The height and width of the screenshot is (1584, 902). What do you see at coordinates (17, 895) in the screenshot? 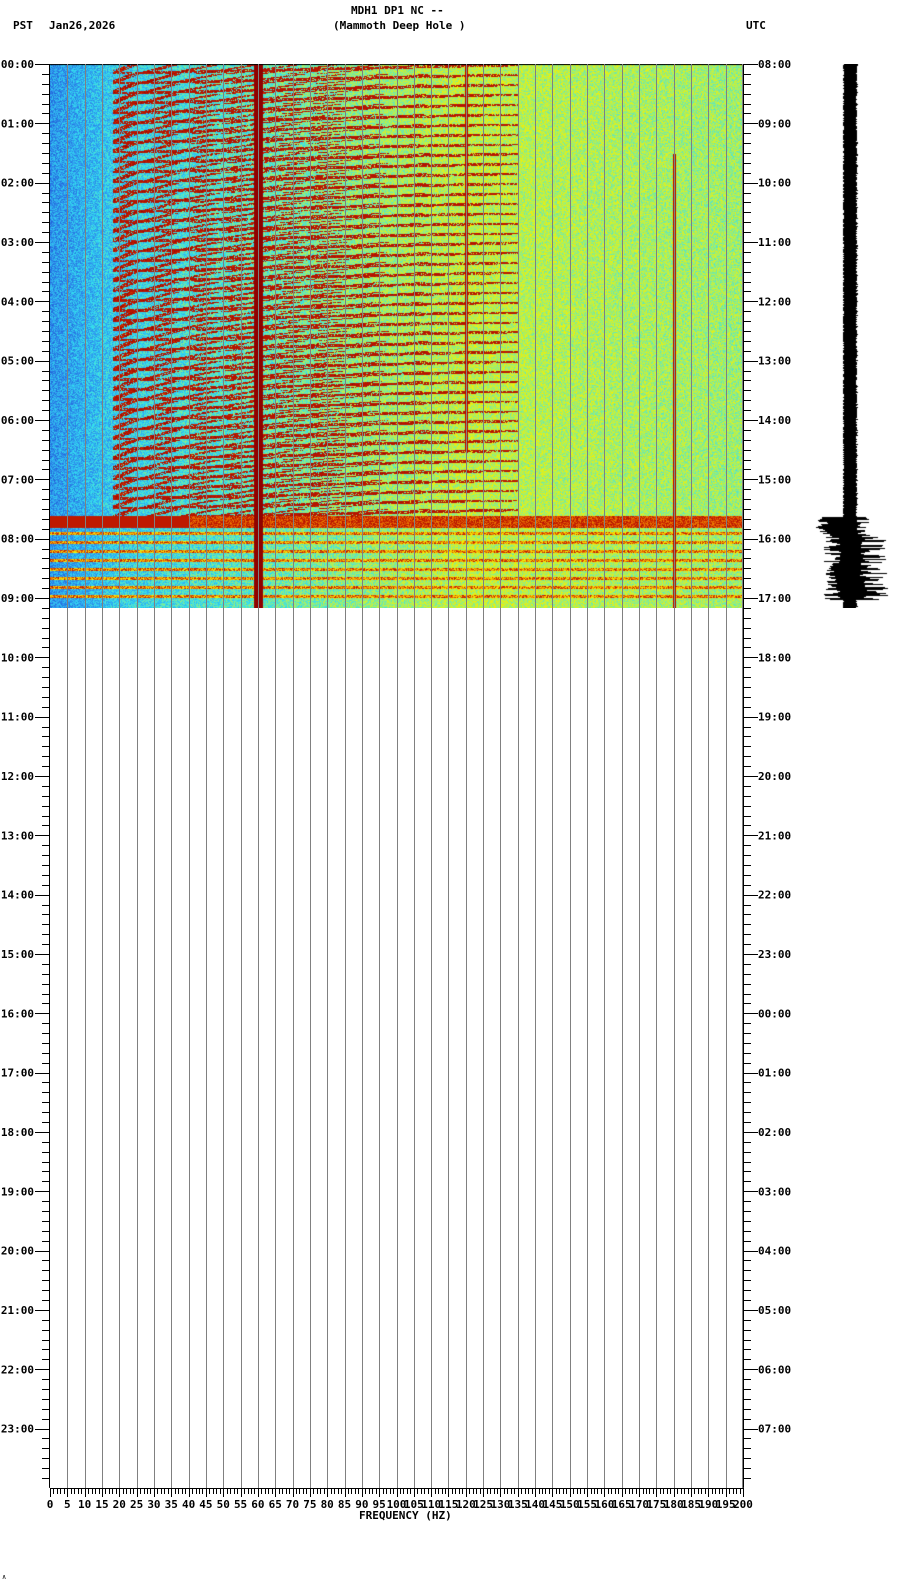
I see `left-time-tick-label: 14:00` at bounding box center [17, 895].